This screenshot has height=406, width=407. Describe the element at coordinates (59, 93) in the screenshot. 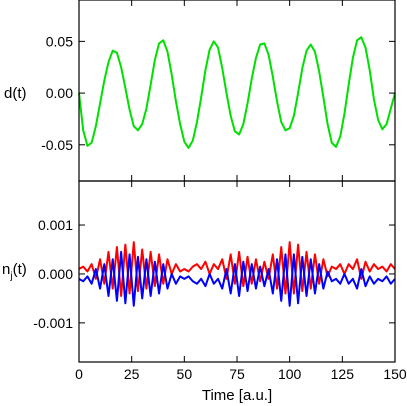

I see `y-tick-label: 0.00` at that location.